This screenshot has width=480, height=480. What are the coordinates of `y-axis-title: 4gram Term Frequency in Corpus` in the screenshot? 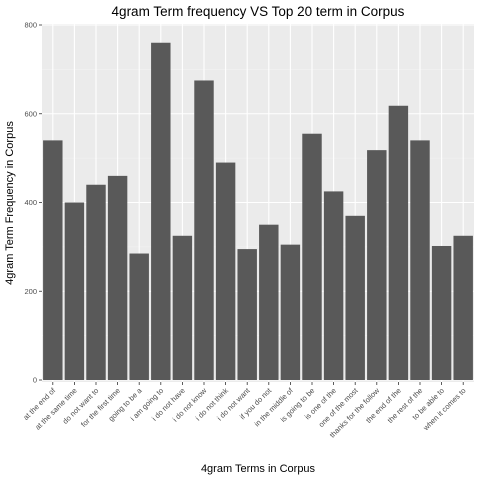 It's located at (10, 203).